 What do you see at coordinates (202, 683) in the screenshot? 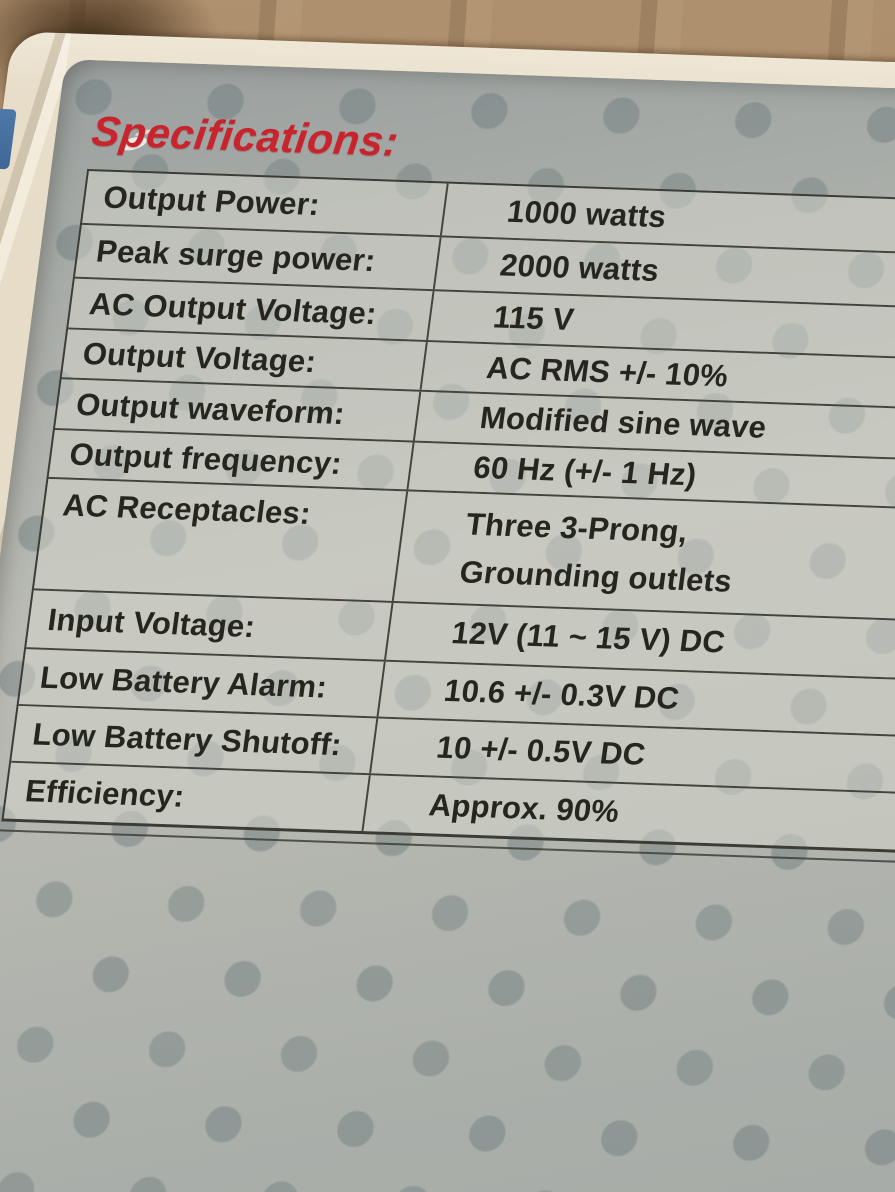
I see `spec-label: Low Battery Alarm:` at bounding box center [202, 683].